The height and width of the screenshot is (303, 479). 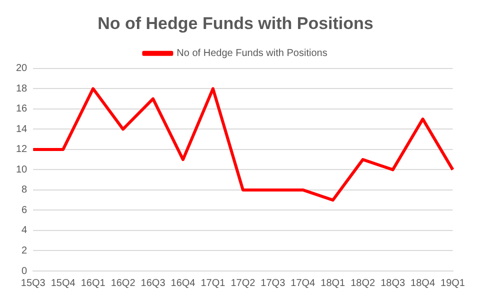 What do you see at coordinates (123, 283) in the screenshot?
I see `x-tick-label: 16Q2` at bounding box center [123, 283].